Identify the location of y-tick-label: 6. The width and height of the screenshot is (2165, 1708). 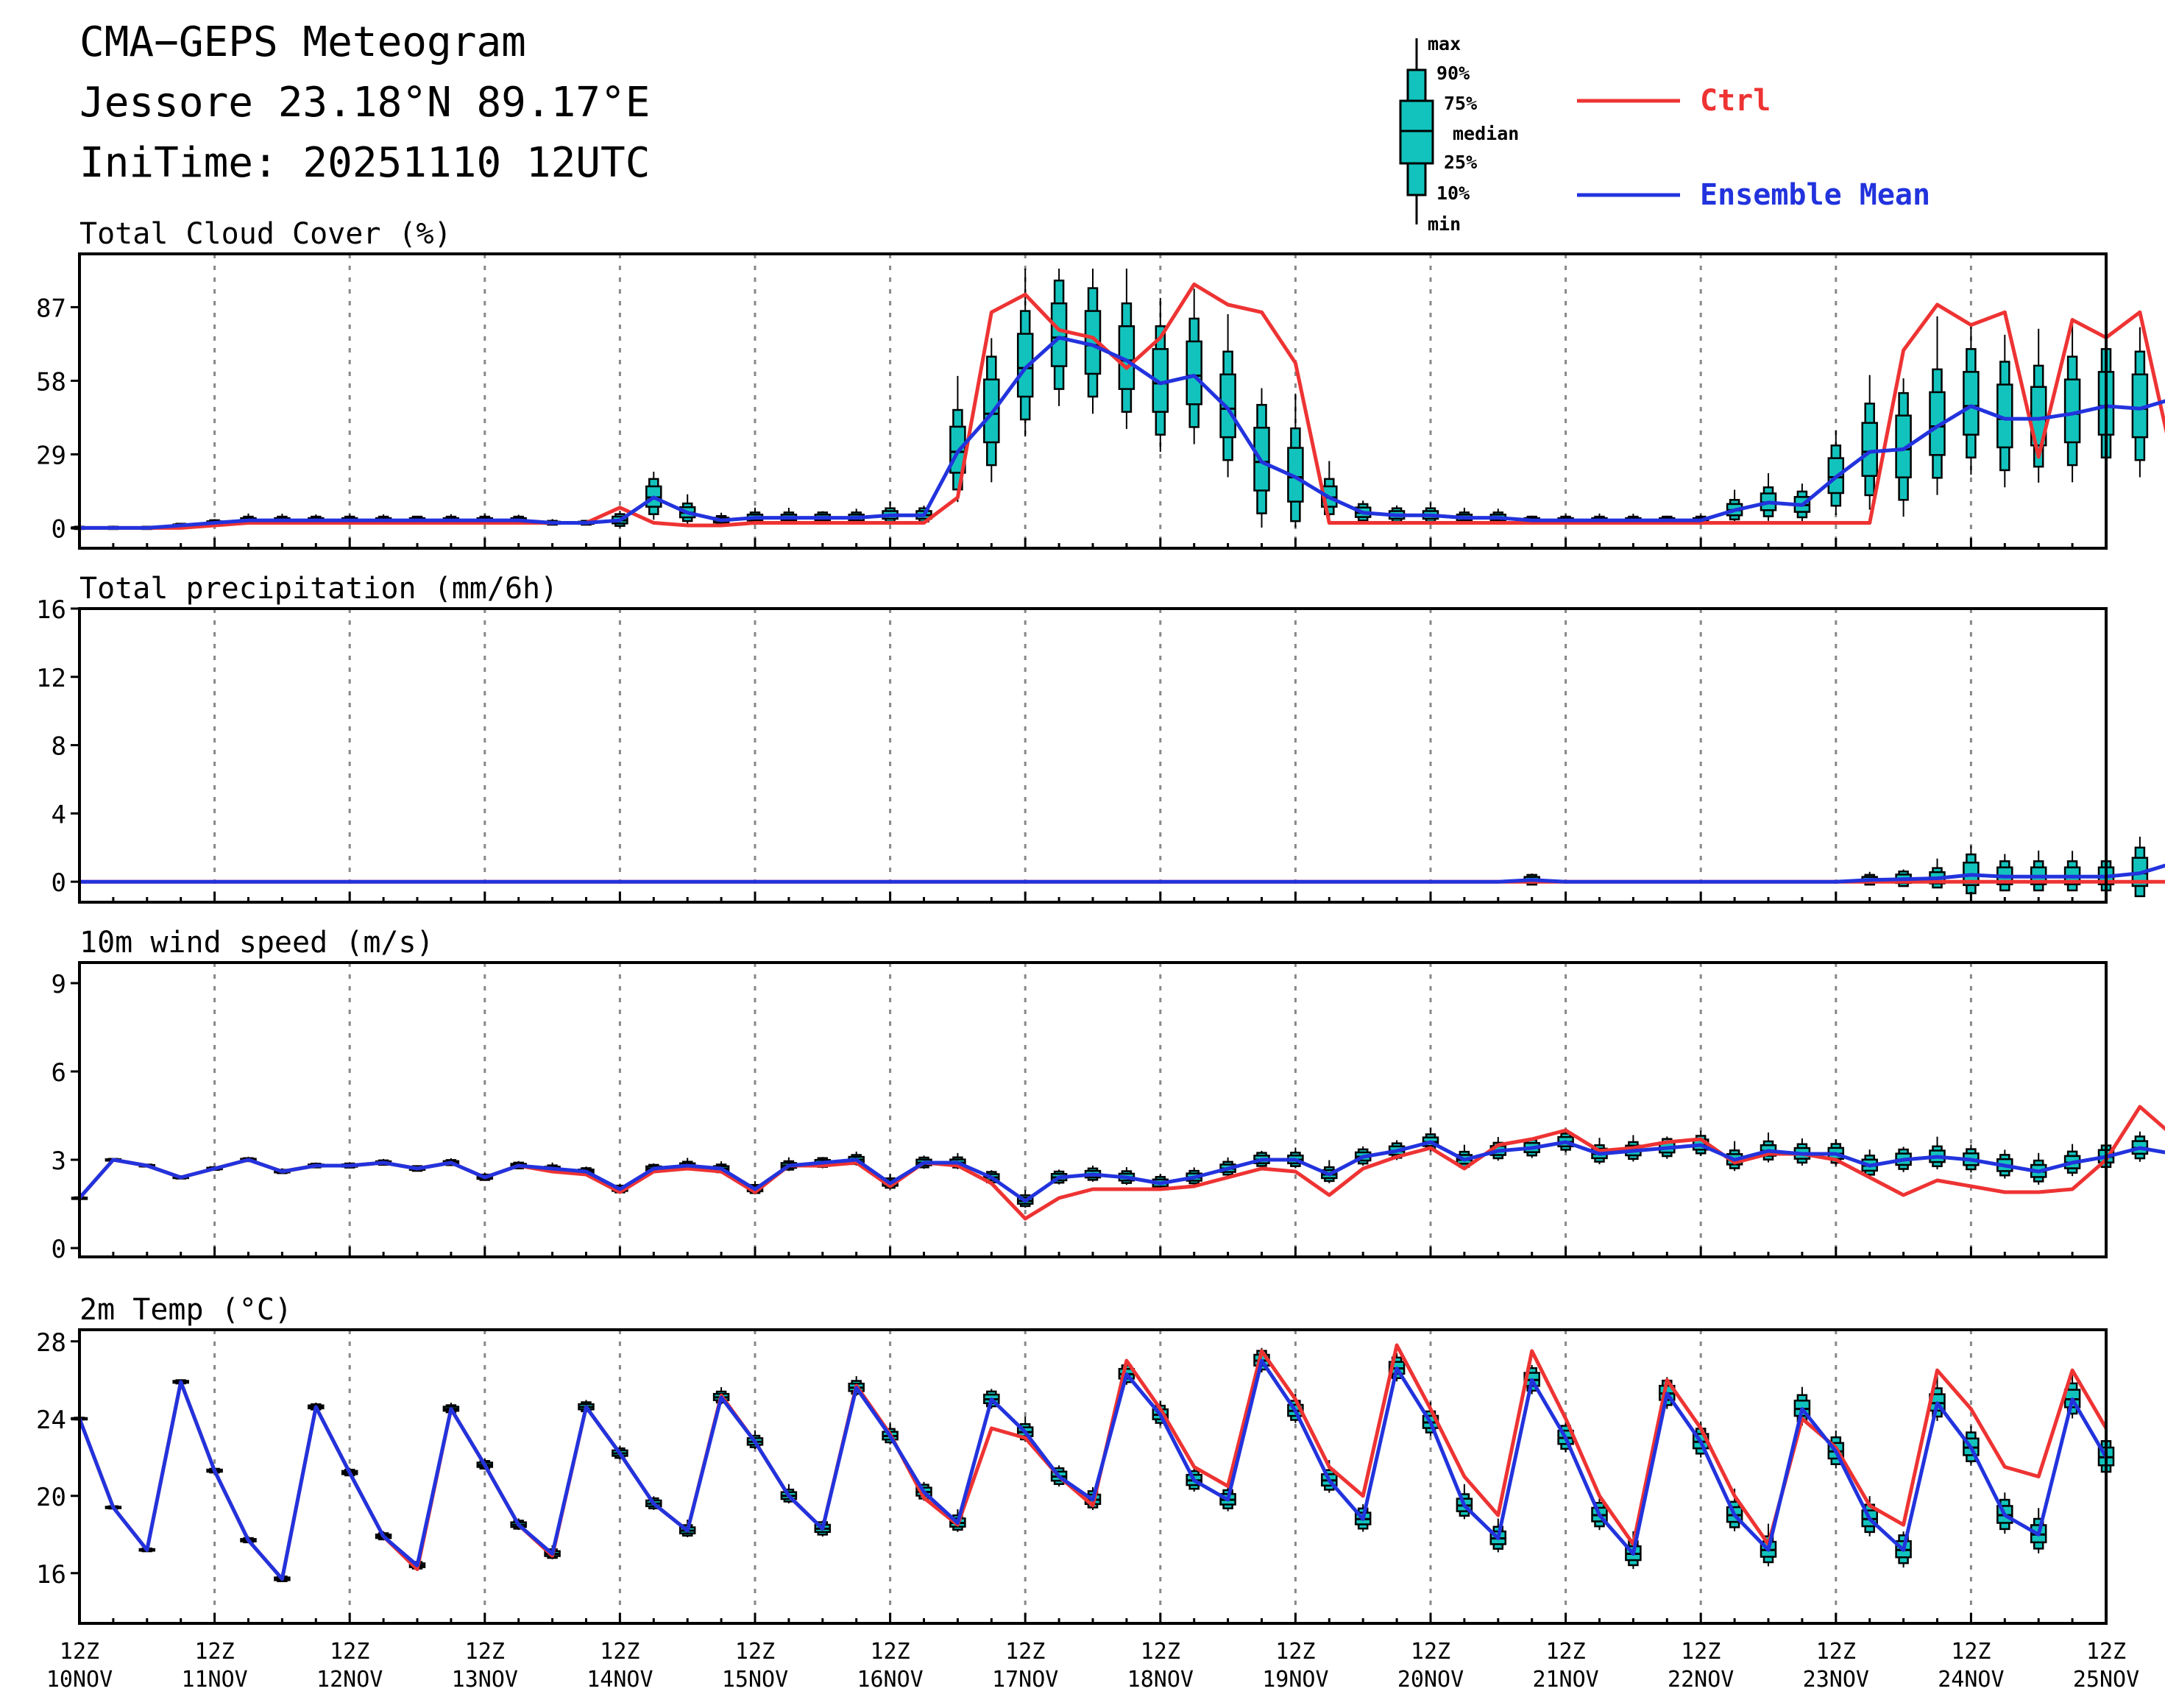
(59, 1073).